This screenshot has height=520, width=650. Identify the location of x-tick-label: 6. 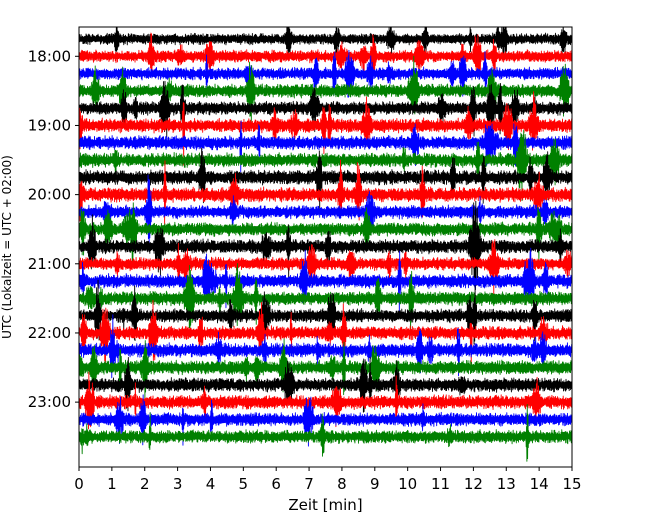
(276, 484).